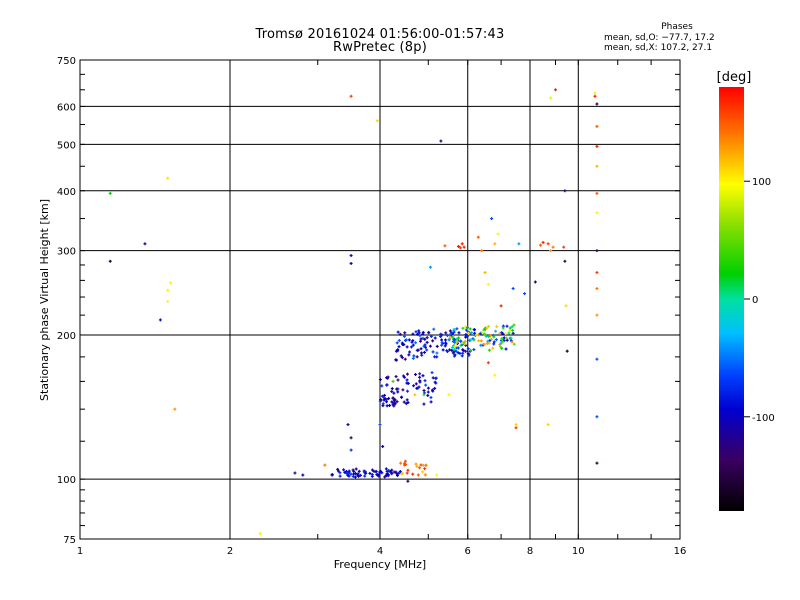 This screenshot has width=800, height=600. Describe the element at coordinates (677, 27) in the screenshot. I see `phase-heading: Phases` at that location.